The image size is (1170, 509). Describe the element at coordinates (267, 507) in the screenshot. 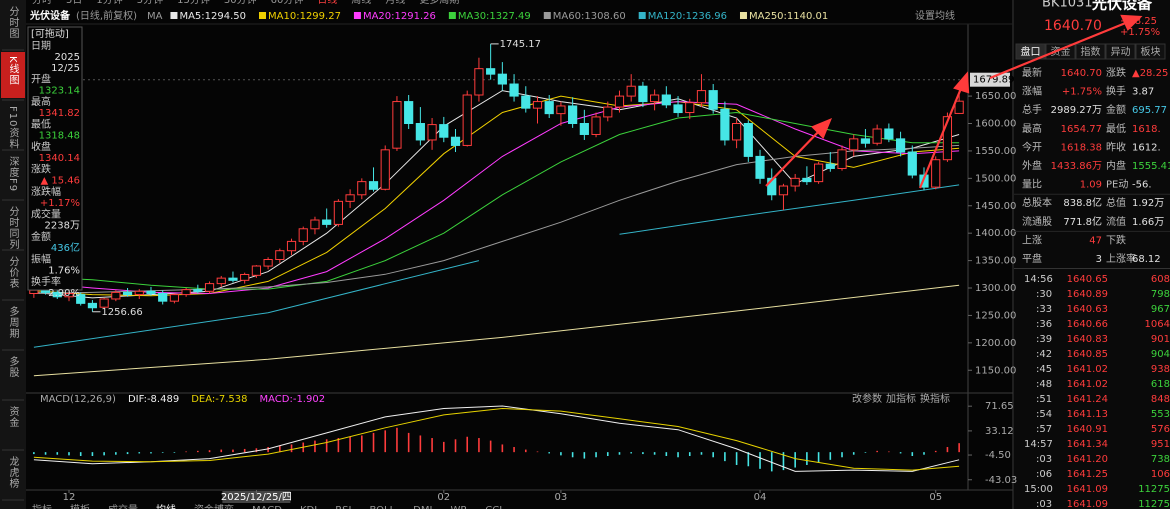

I see `bottom-tab: MACD` at that location.